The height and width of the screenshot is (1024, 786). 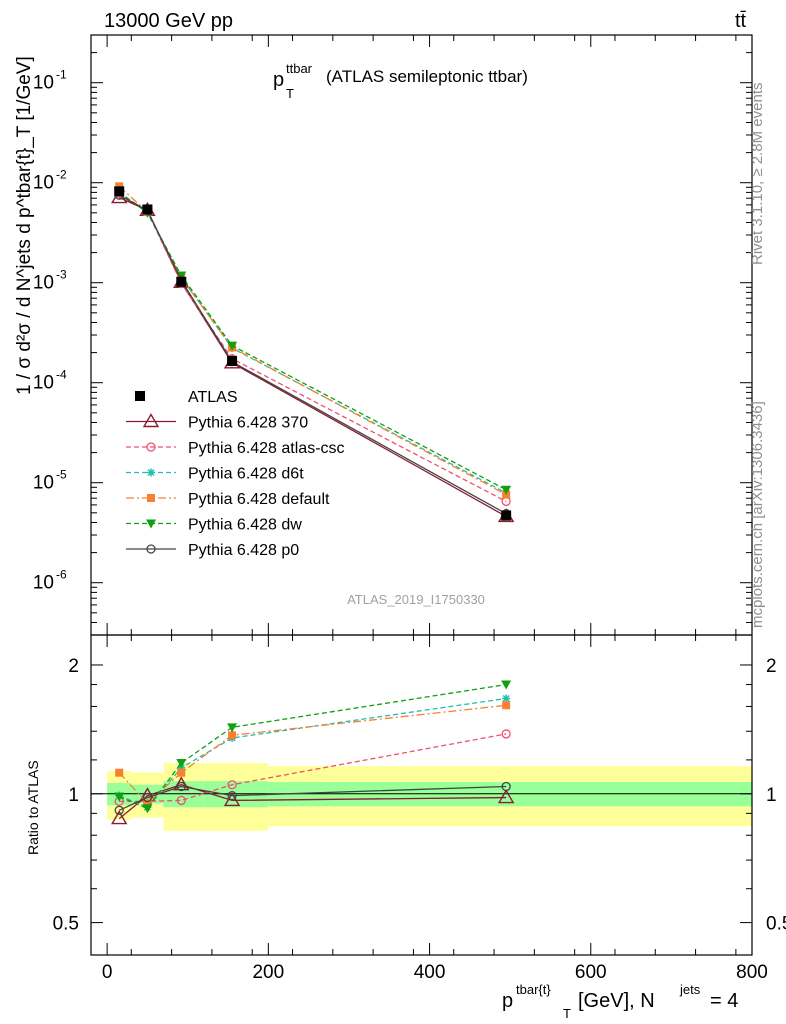 What do you see at coordinates (73, 795) in the screenshot?
I see `ratio-y-tick-label: 1` at bounding box center [73, 795].